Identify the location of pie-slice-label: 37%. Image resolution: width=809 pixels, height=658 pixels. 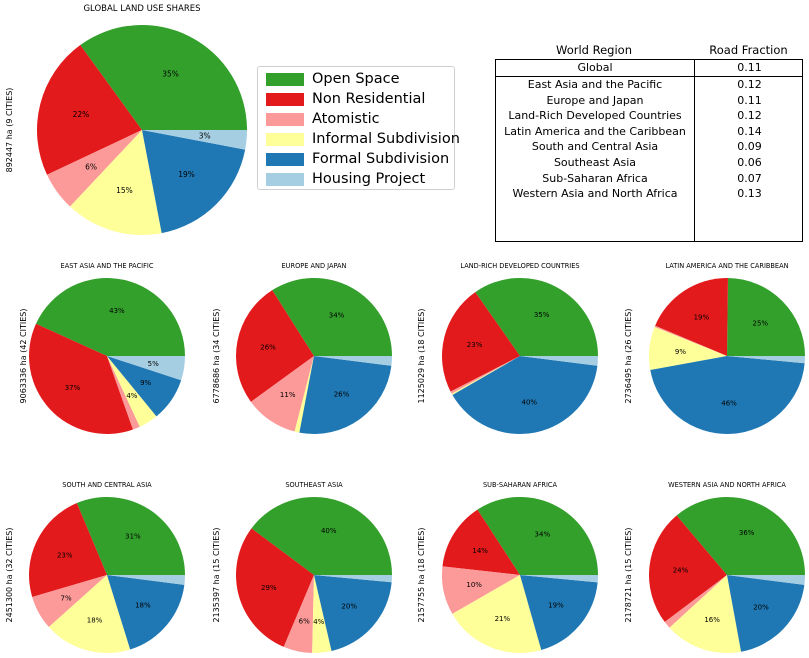
(73, 388).